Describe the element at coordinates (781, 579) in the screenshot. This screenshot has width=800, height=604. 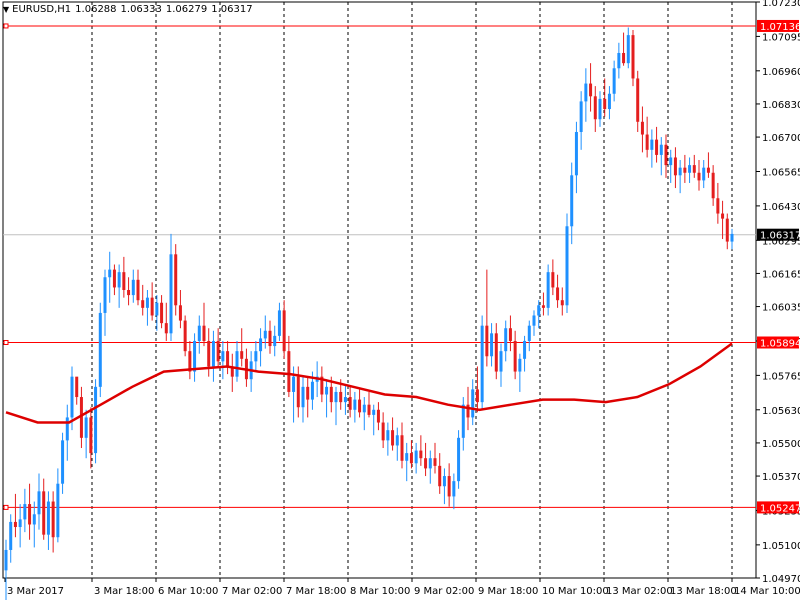
I see `y-tick-label: 1.04970` at that location.